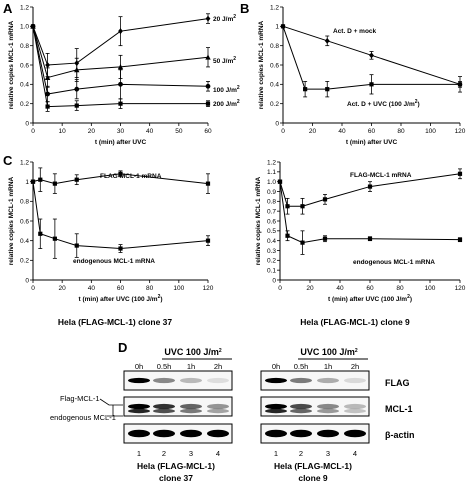  Describe the element at coordinates (191, 366) in the screenshot. I see `timepoint-label: 1h` at that location.